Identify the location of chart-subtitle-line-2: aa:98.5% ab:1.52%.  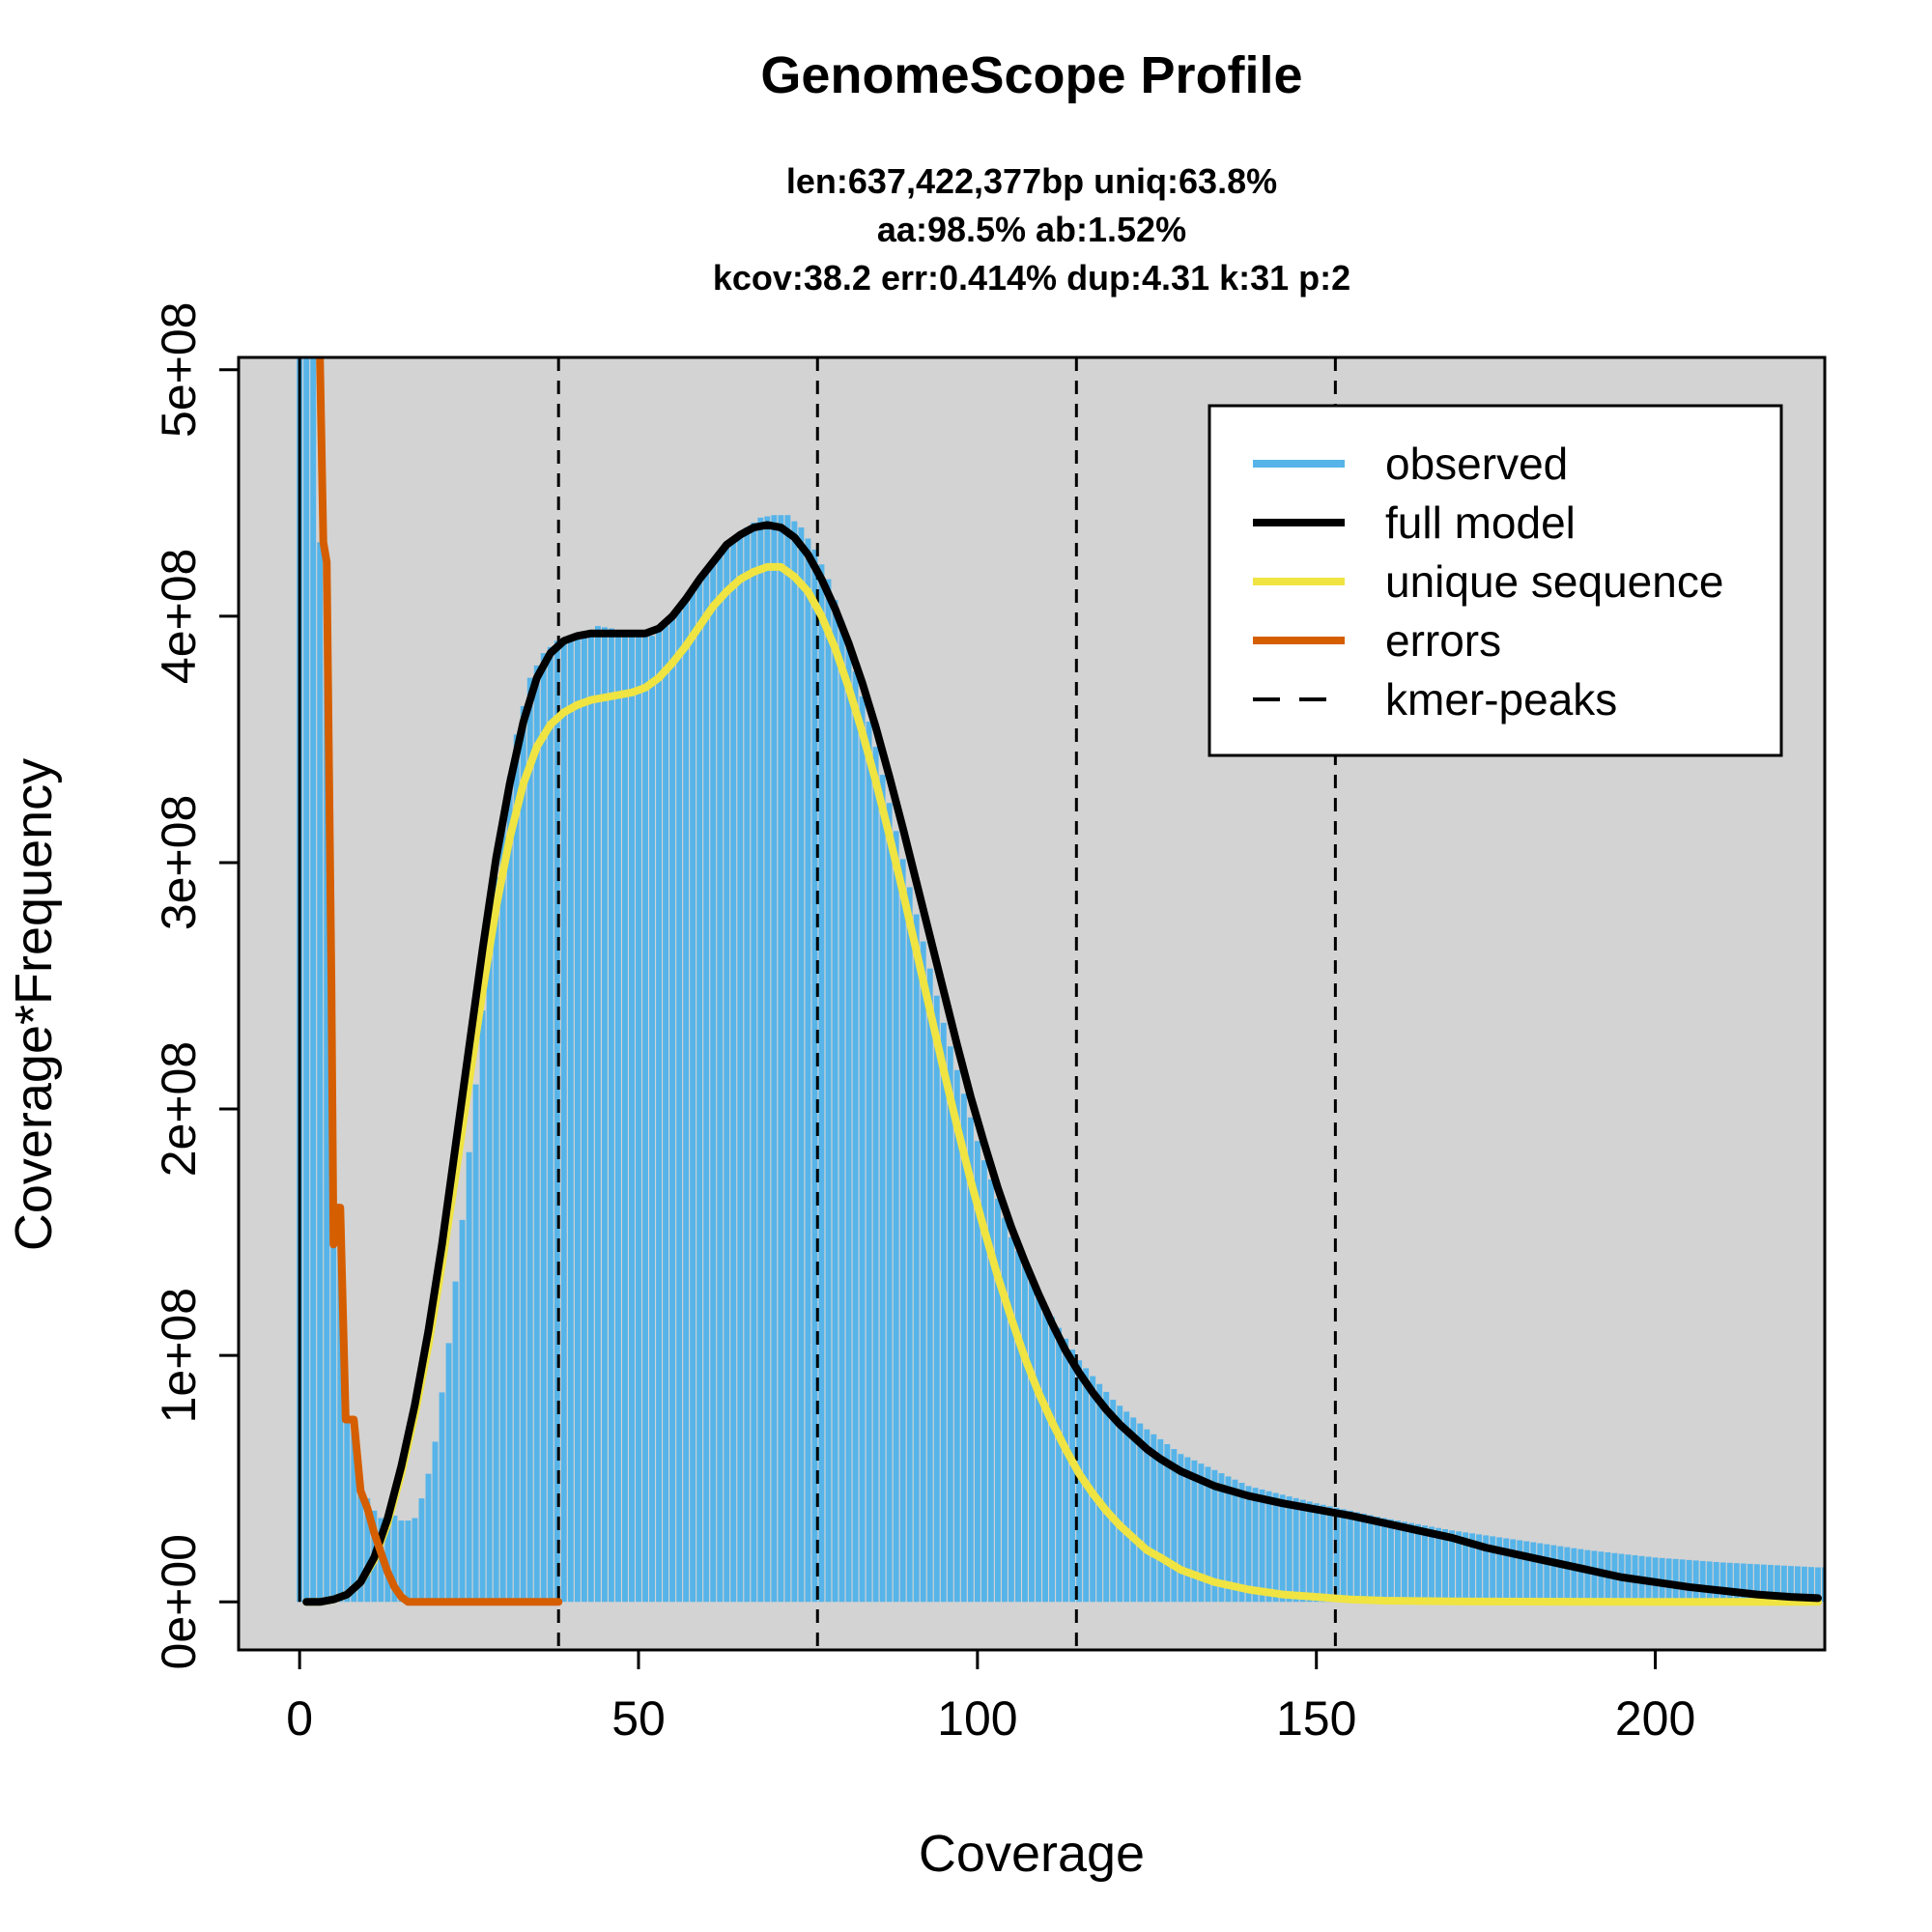
(1031, 229).